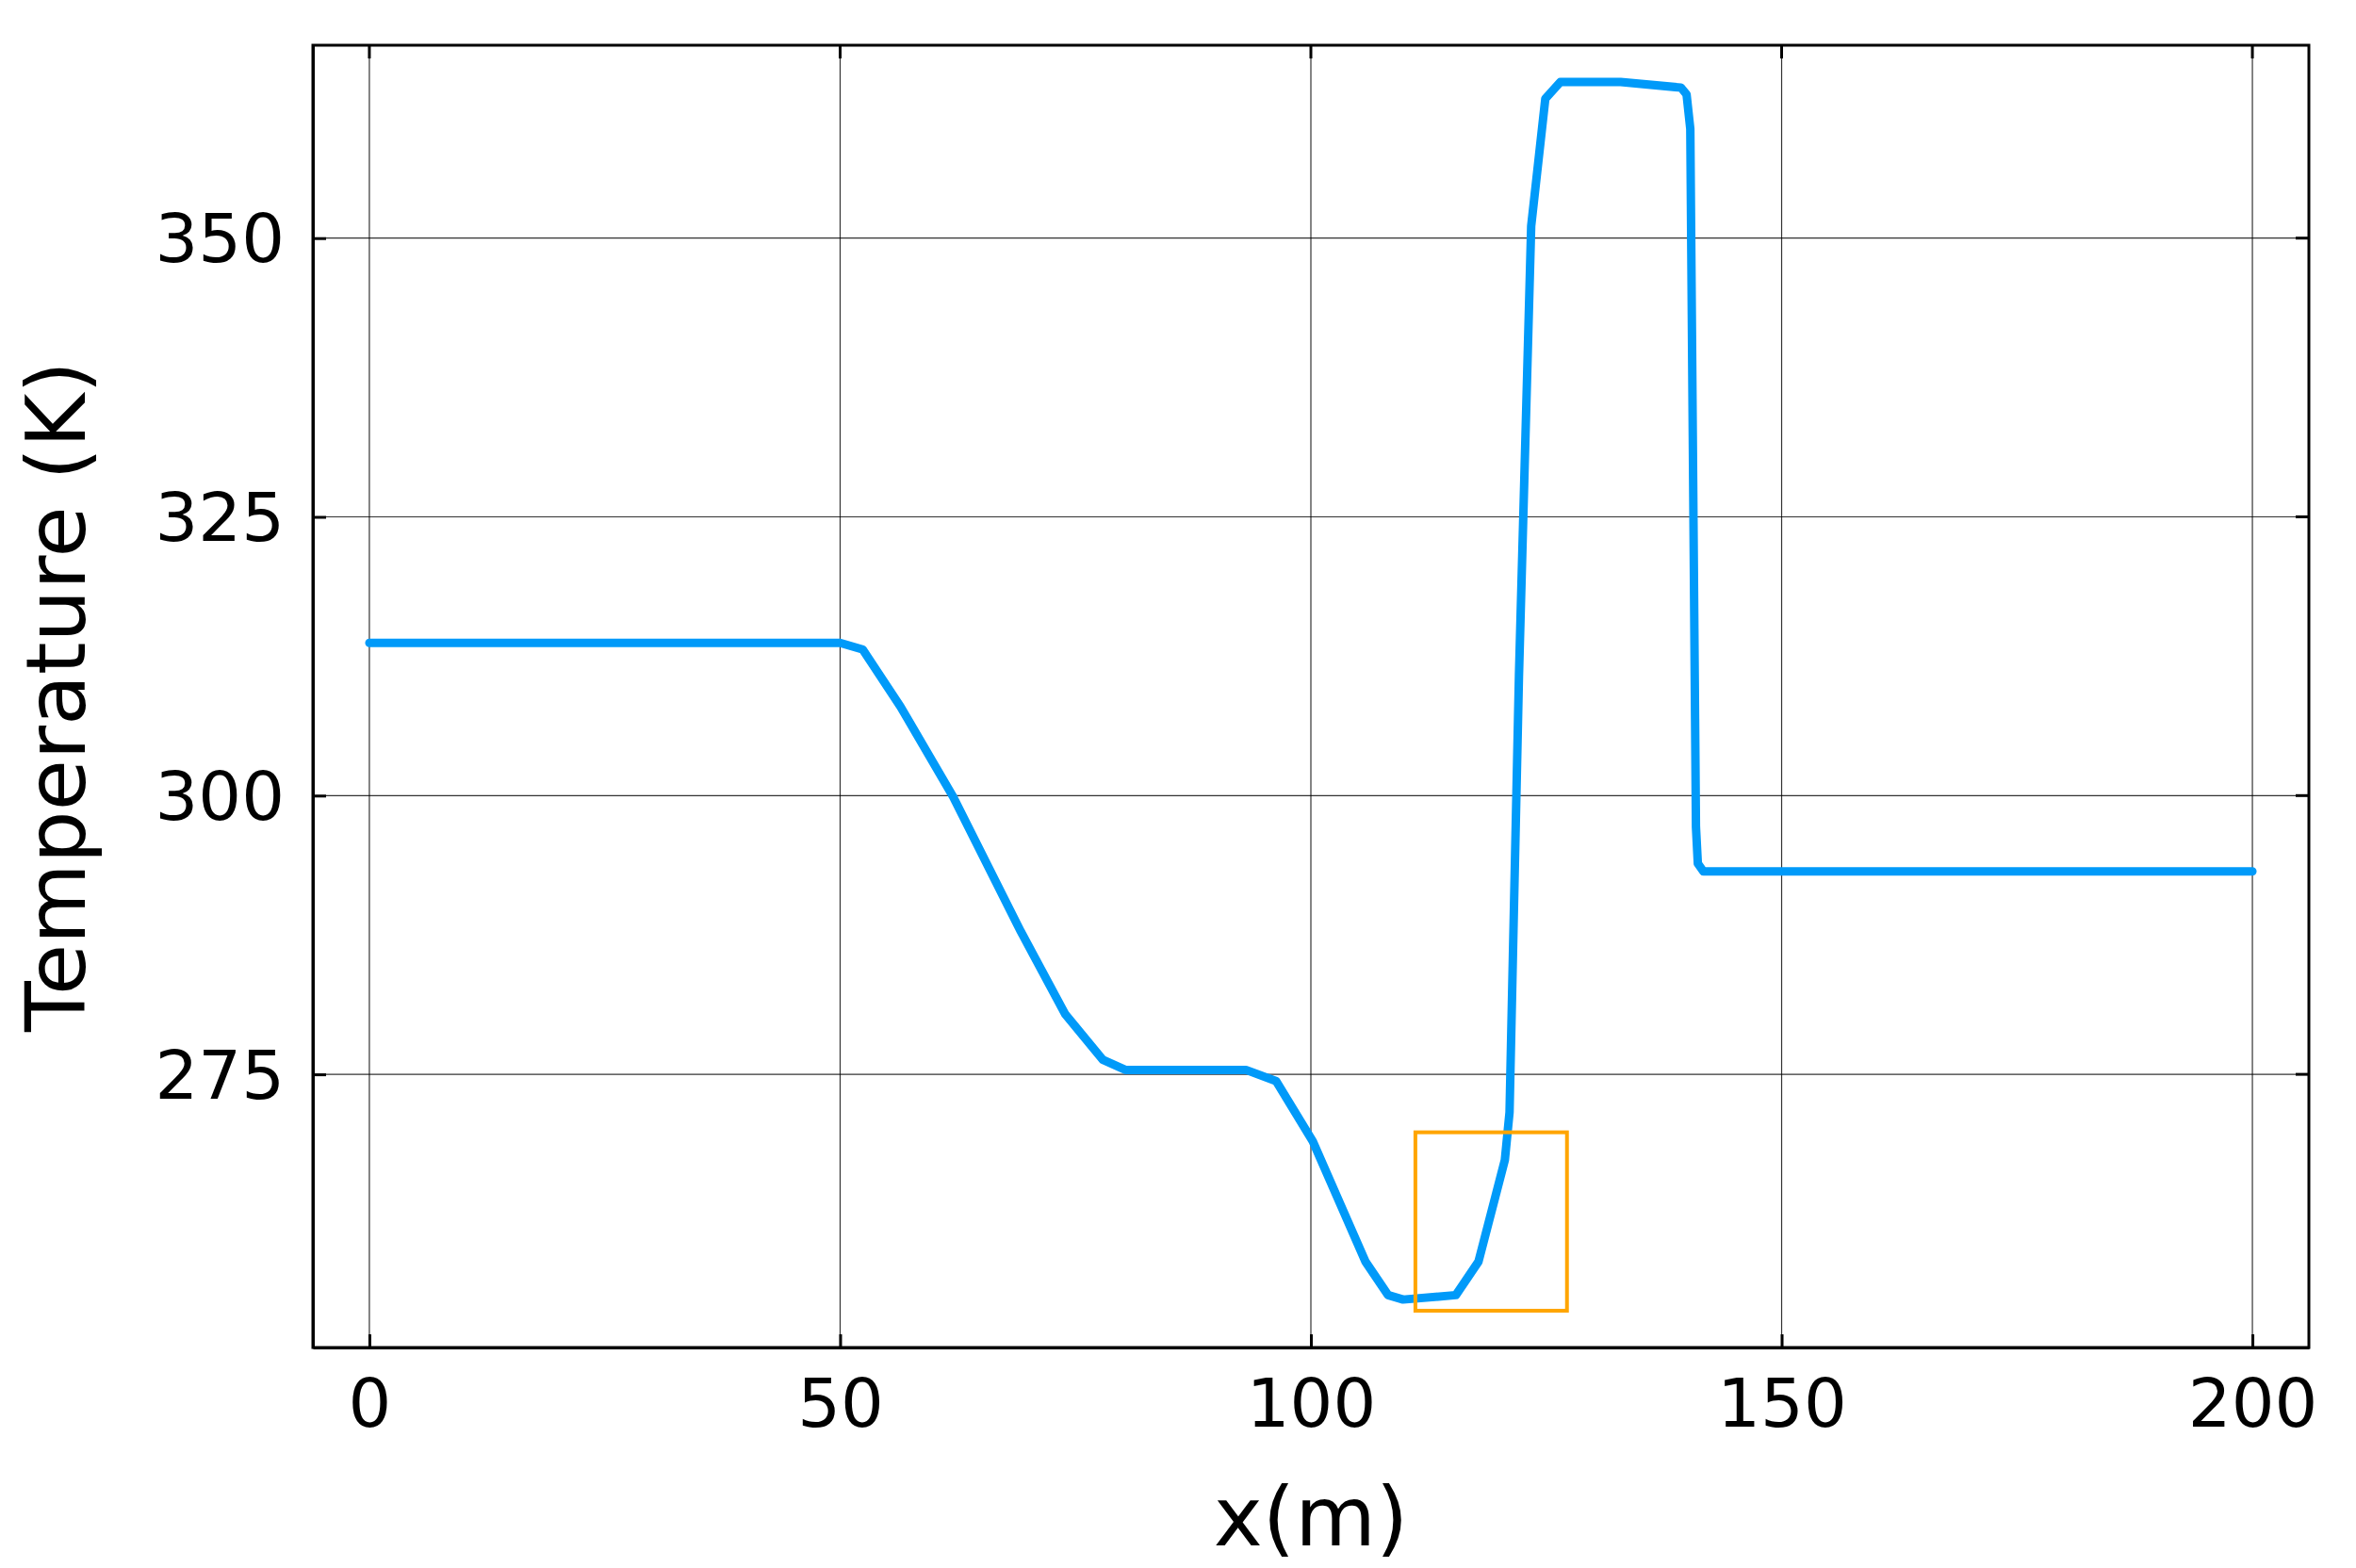 Image resolution: width=2356 pixels, height=1568 pixels. Describe the element at coordinates (56, 697) in the screenshot. I see `y-axis-title: Temperature (K)` at that location.